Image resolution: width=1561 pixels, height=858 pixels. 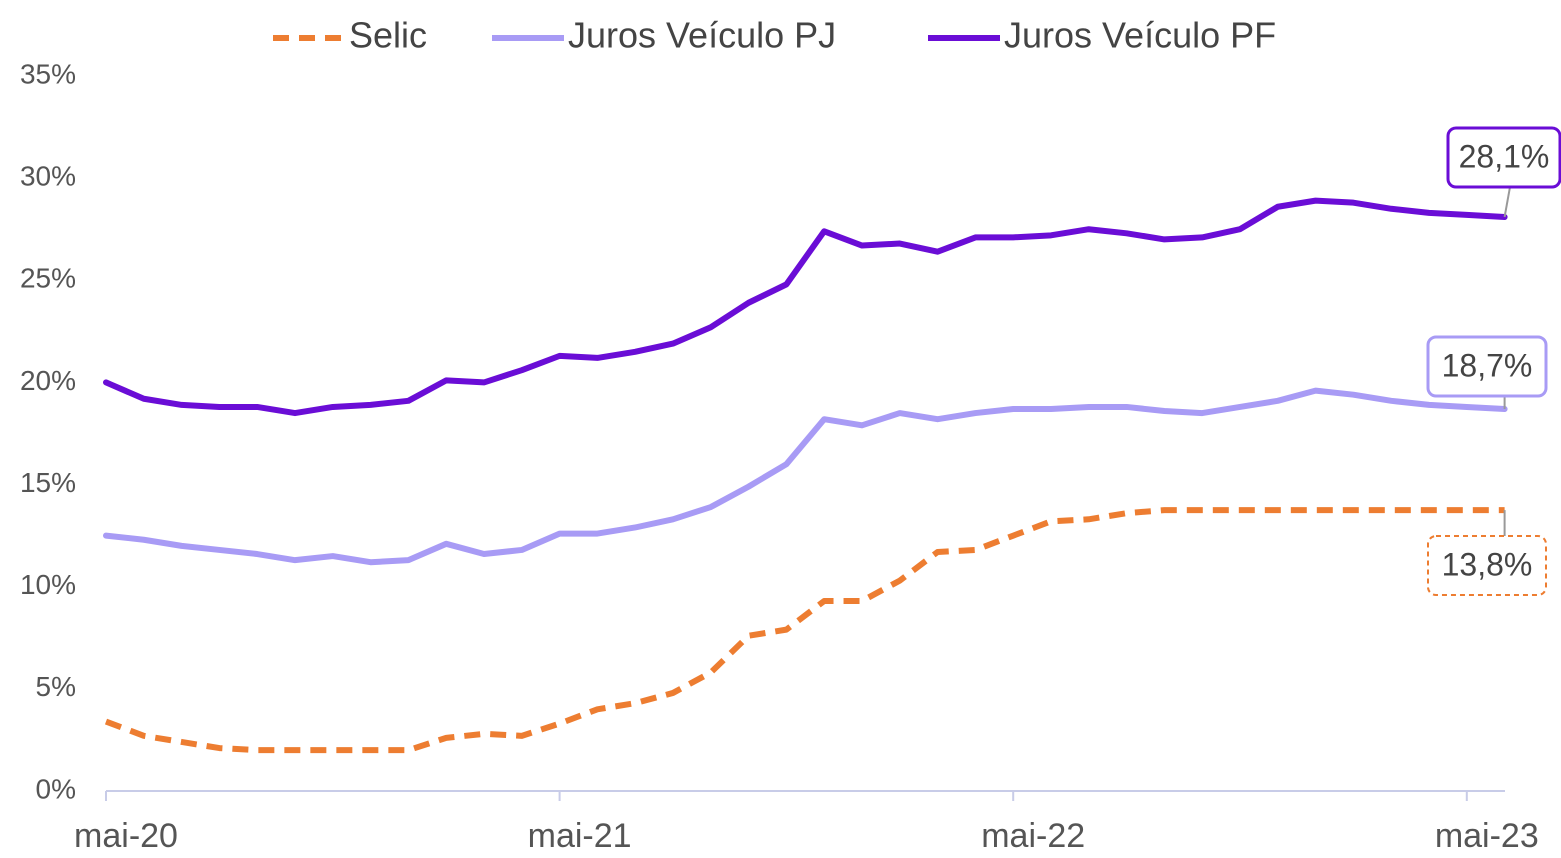 I want to click on y-tick-label: 20%, so click(x=48, y=380).